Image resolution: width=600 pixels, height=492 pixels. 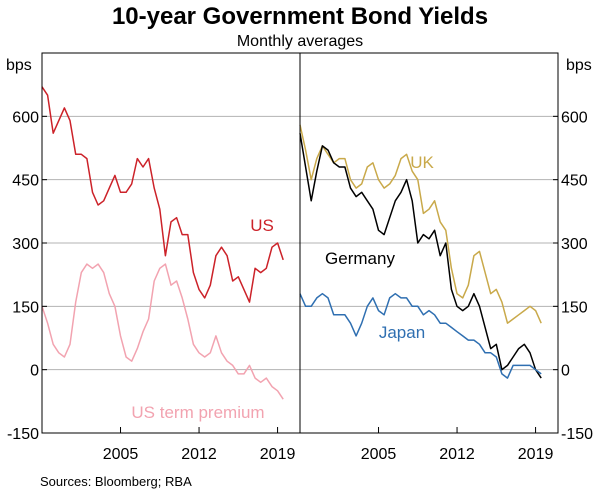 I want to click on x-tick-label-right-1: 2012, so click(x=457, y=454).